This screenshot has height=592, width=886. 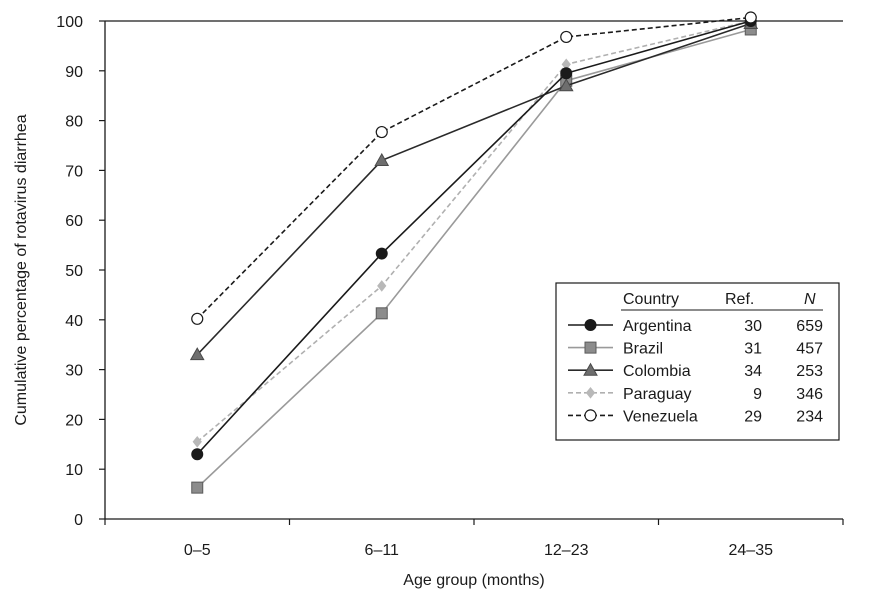 I want to click on legend-ref: 29, so click(x=753, y=416).